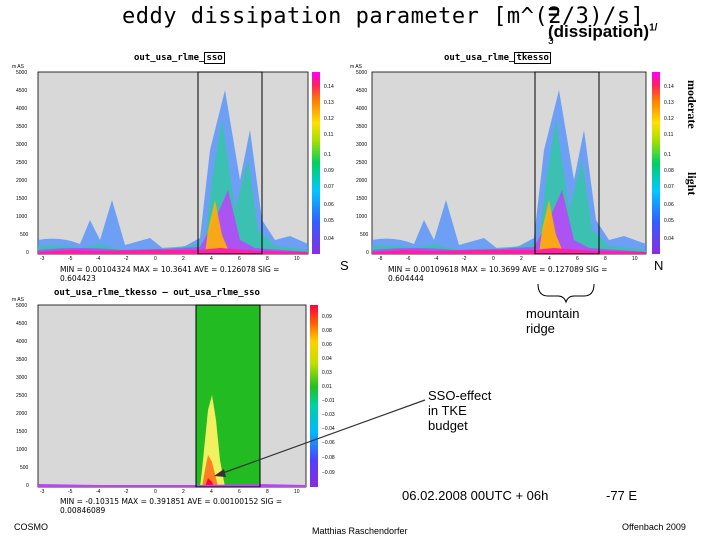 The width and height of the screenshot is (720, 540). Describe the element at coordinates (362, 91) in the screenshot. I see `panel-right-ytick: 4500` at that location.